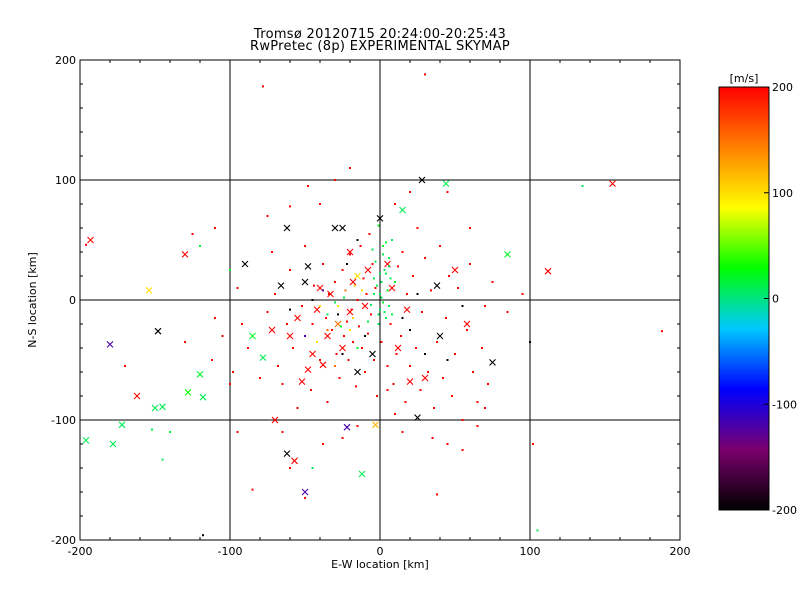  I want to click on colorbar-tick-label: 200, so click(782, 87).